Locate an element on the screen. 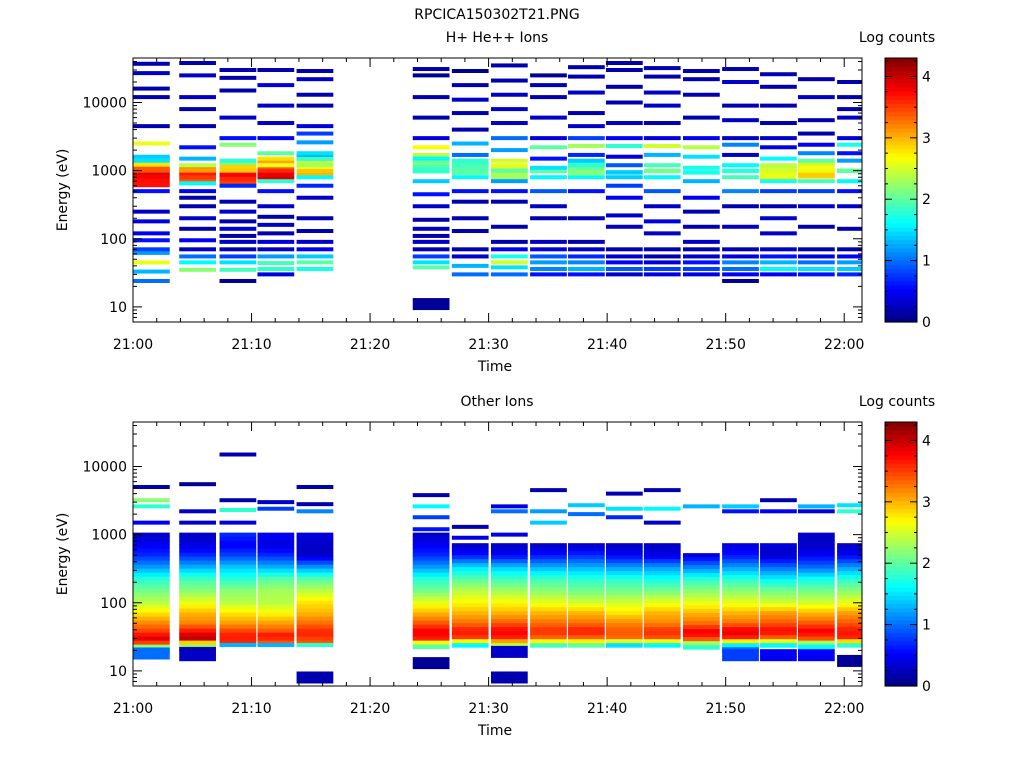 The height and width of the screenshot is (768, 1024). y-axis-label: Energy (eV) is located at coordinates (63, 190).